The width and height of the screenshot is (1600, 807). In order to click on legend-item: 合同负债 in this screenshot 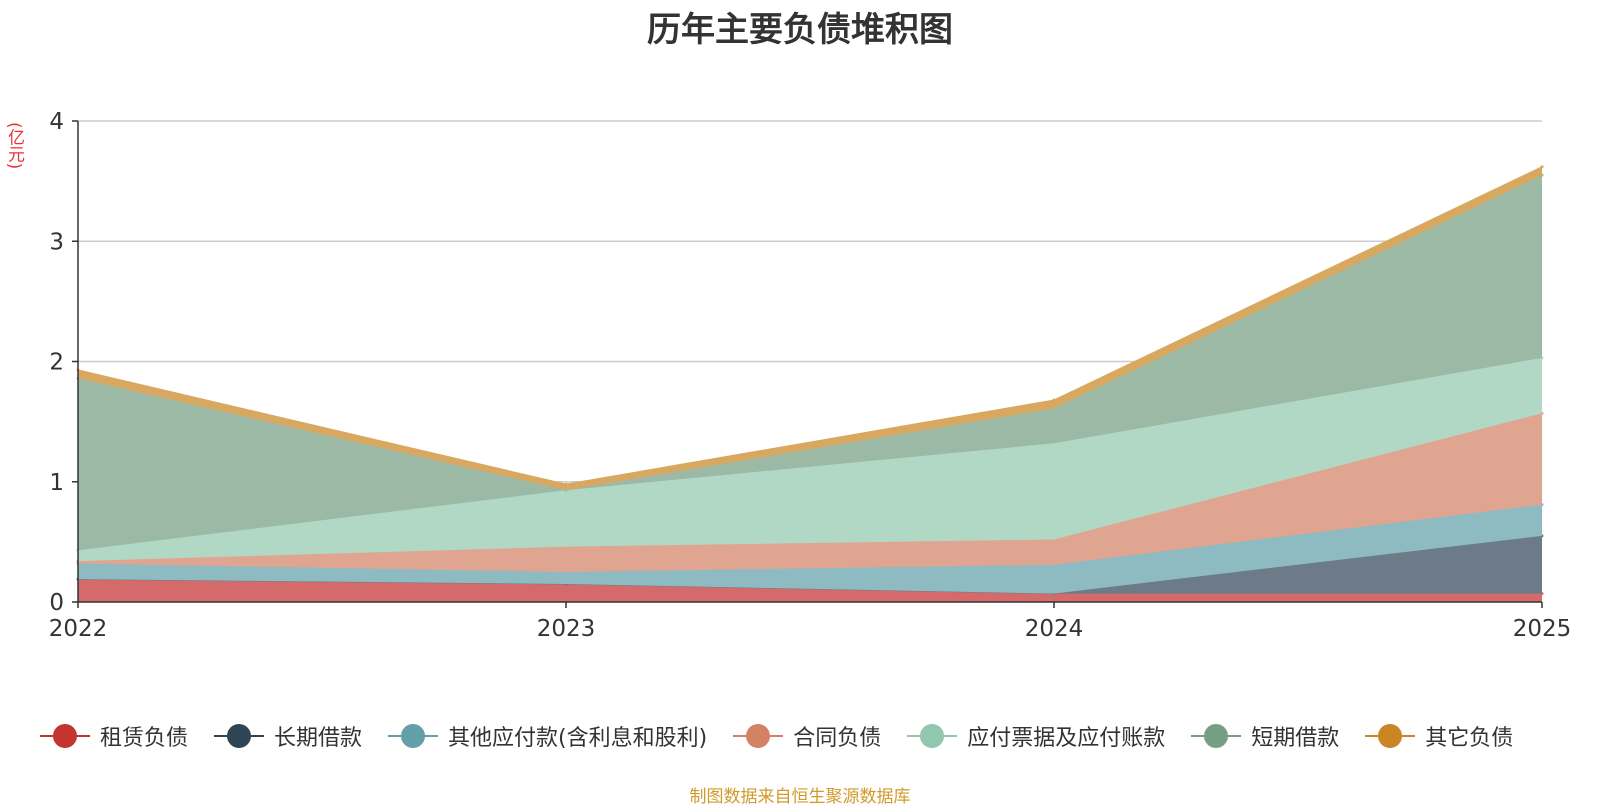, I will do `click(807, 736)`.